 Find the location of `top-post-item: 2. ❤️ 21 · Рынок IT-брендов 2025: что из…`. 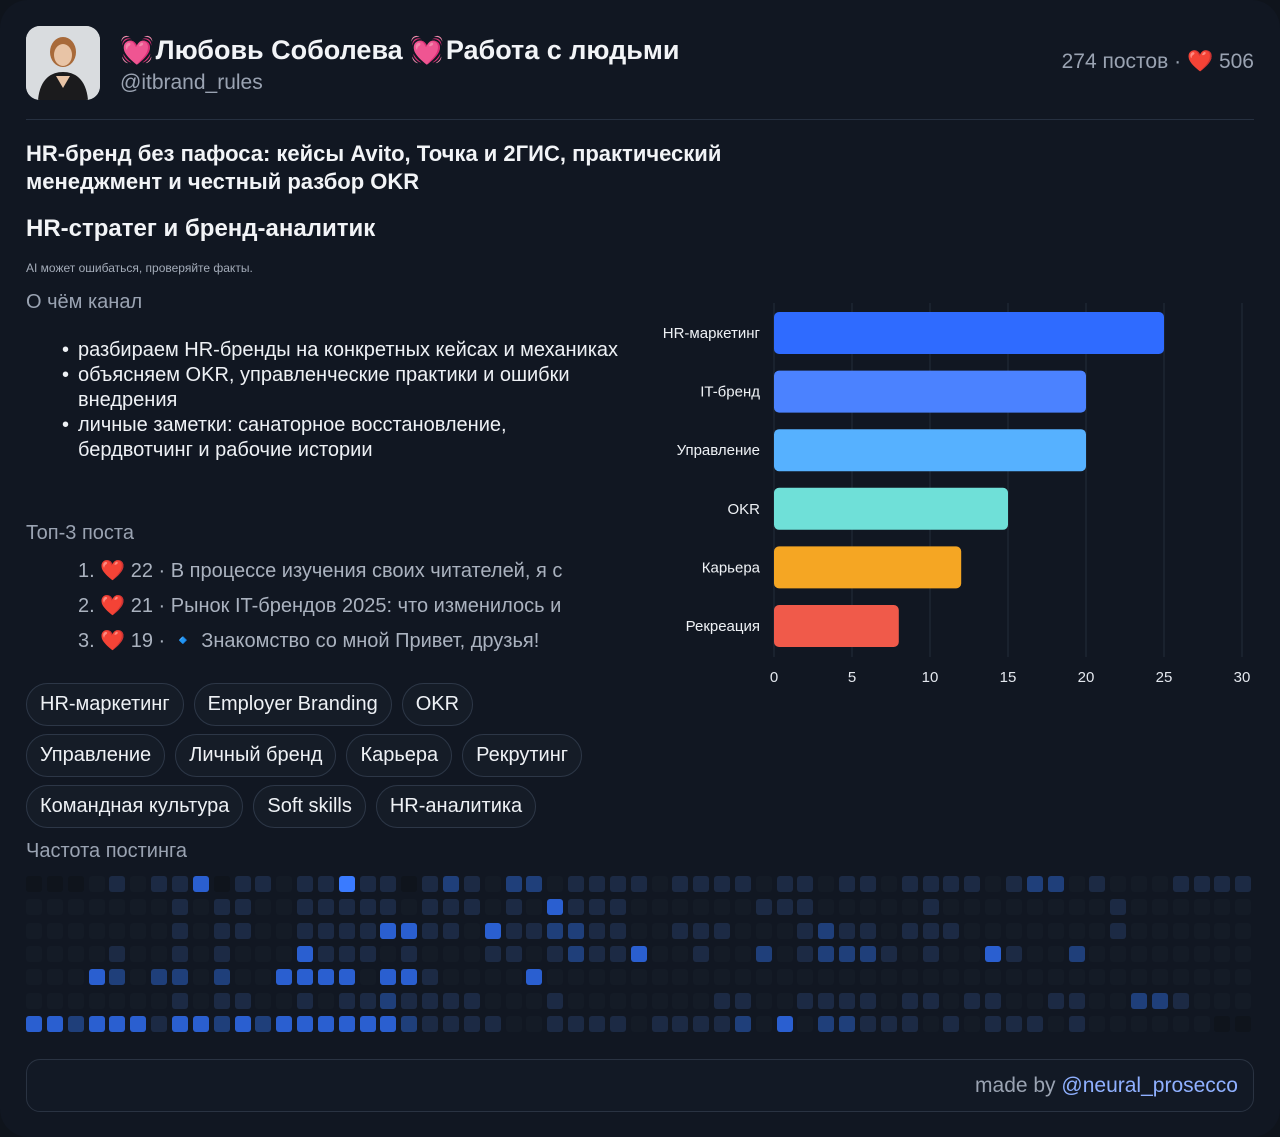

top-post-item: 2. ❤️ 21 · Рынок IT-брендов 2025: что из… is located at coordinates (320, 608).